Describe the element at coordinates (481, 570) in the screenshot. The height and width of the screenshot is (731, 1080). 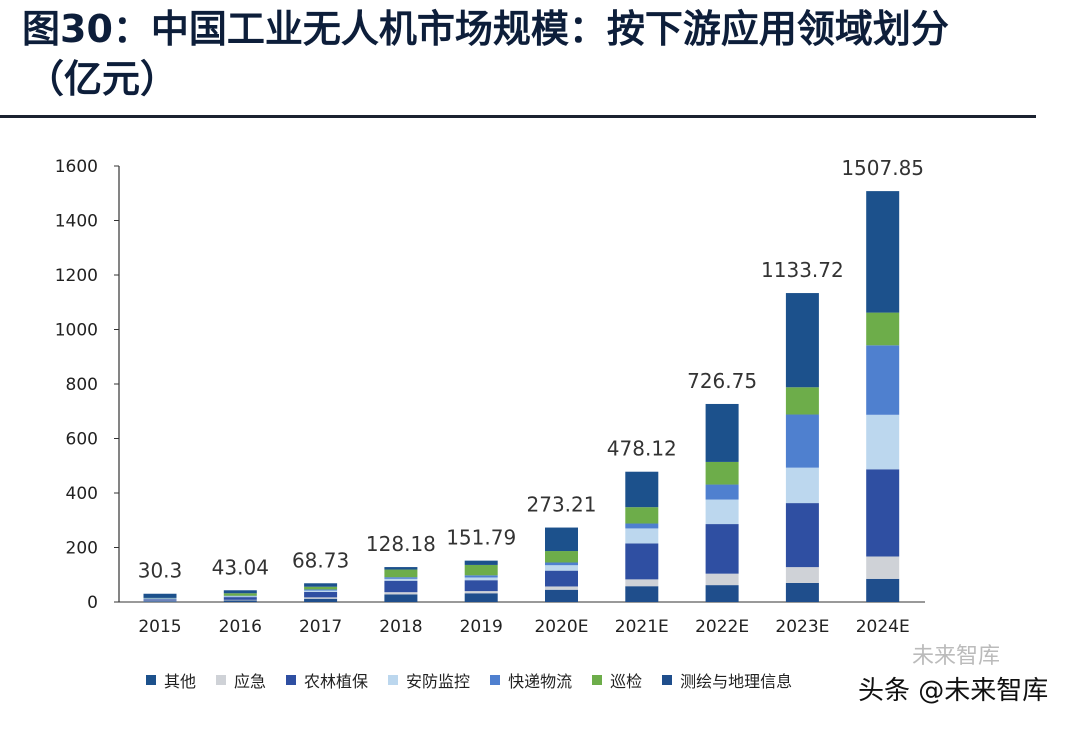
I see `bar-segment-2019-巡检` at that location.